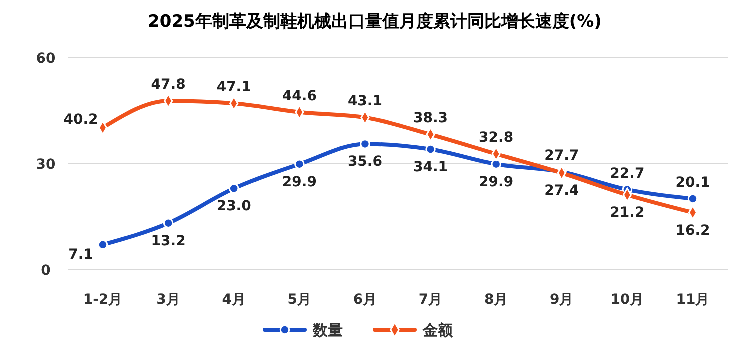  What do you see at coordinates (431, 168) in the screenshot?
I see `data-label: 34.1` at bounding box center [431, 168].